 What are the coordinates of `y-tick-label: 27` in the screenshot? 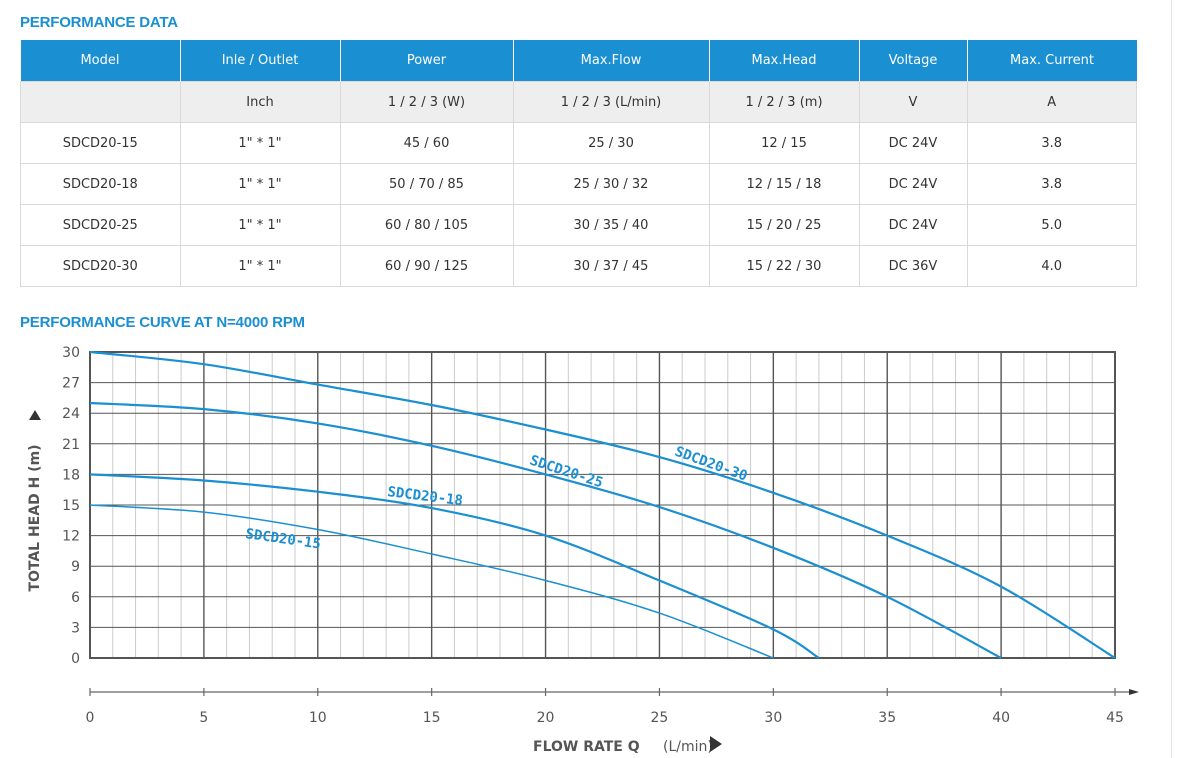 It's located at (71, 384).